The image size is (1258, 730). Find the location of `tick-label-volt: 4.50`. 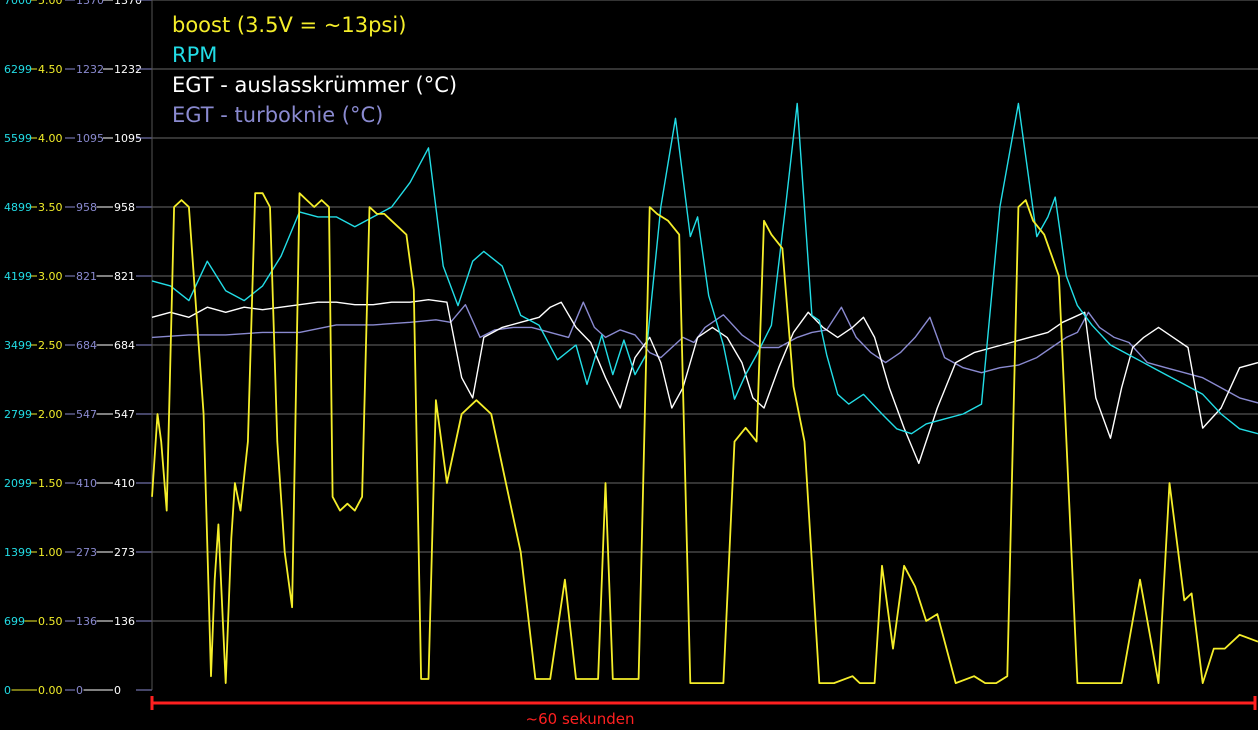

tick-label-volt: 4.50 is located at coordinates (50, 69).